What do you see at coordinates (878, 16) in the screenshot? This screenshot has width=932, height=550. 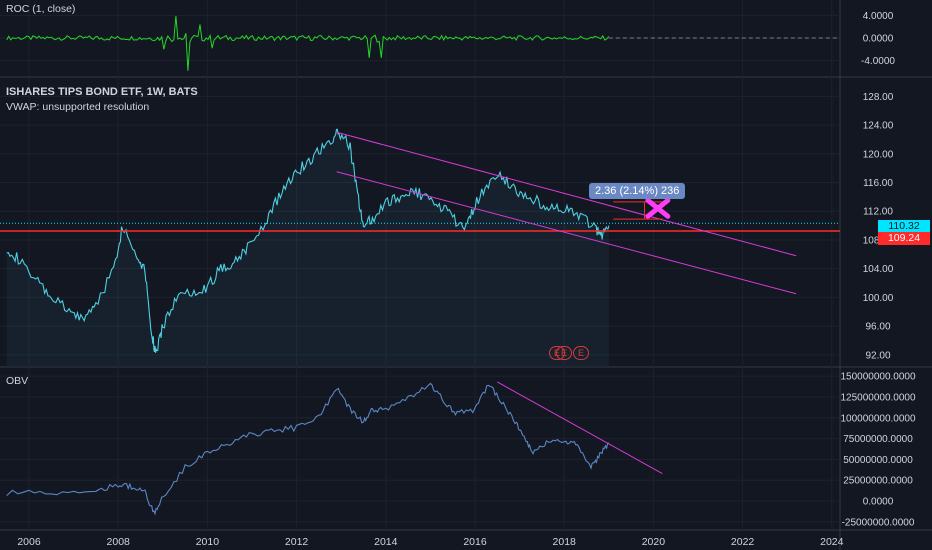 I see `y-axis-tick-label: 4.0000` at bounding box center [878, 16].